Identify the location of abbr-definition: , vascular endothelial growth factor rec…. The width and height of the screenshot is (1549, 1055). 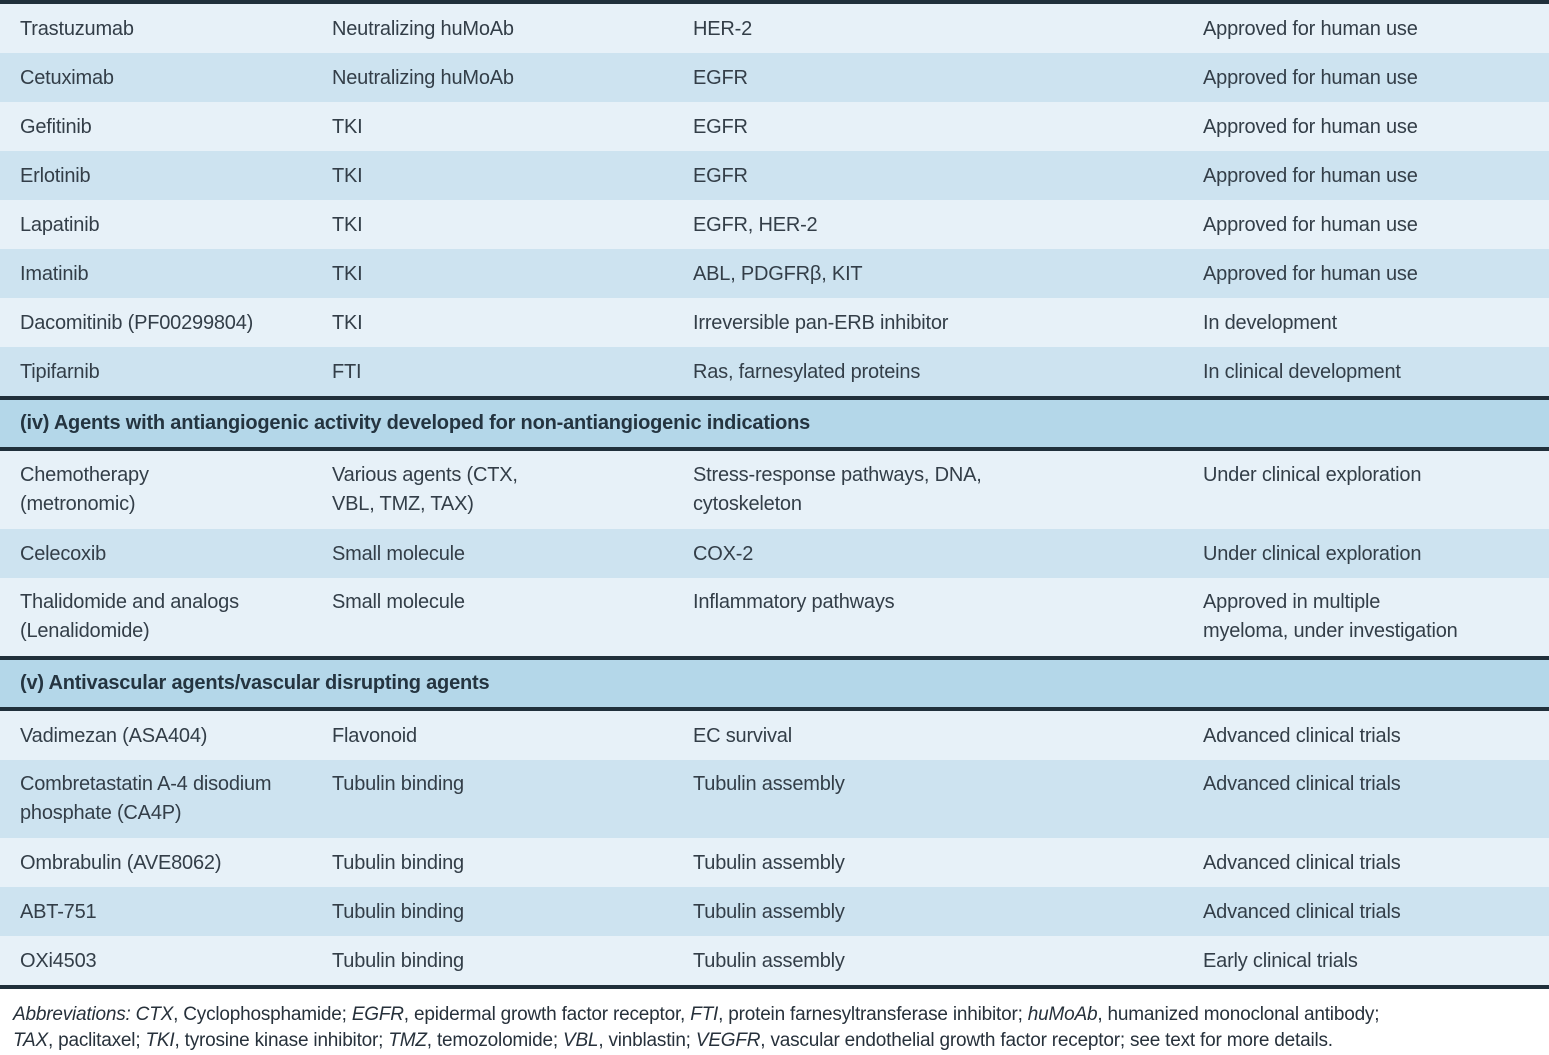
(1046, 1040).